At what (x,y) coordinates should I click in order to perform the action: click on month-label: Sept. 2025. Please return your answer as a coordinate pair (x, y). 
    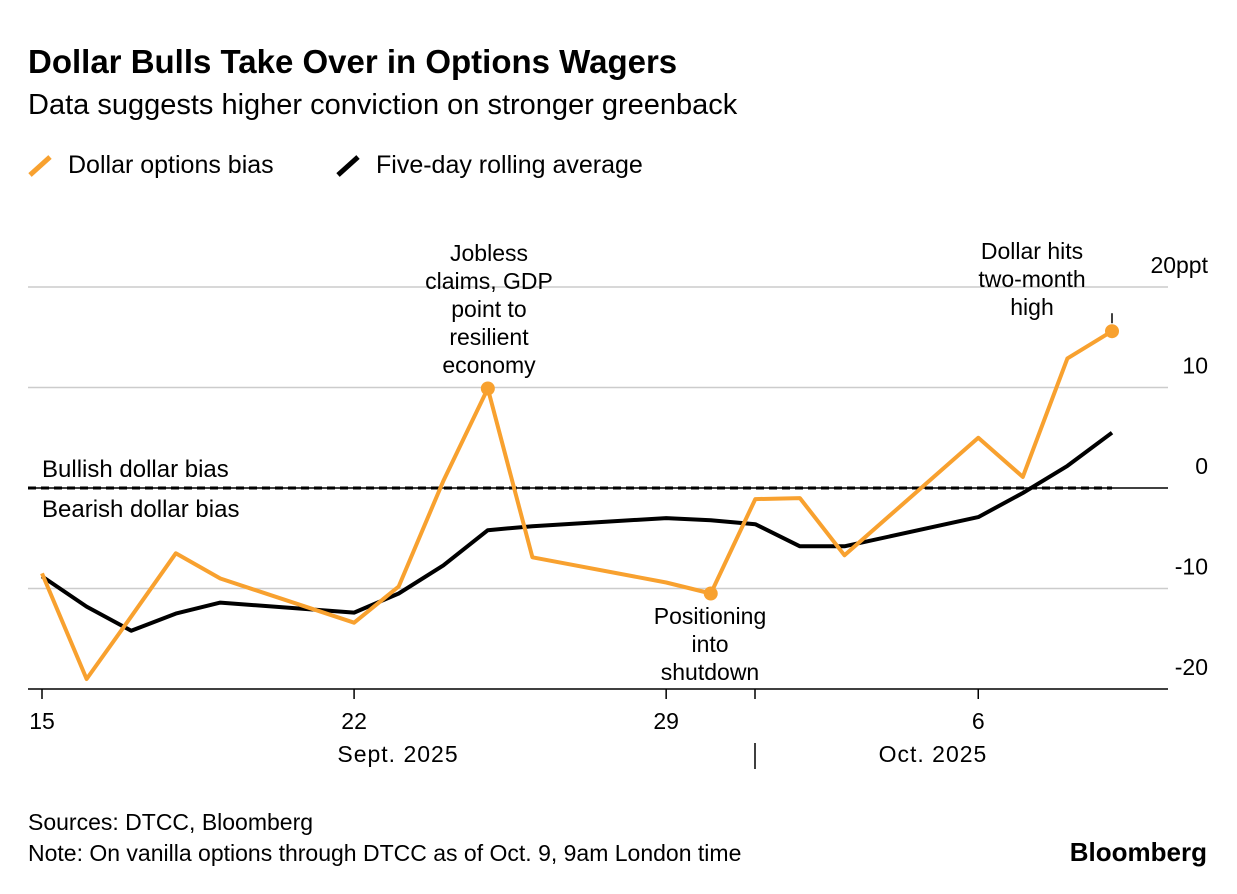
    Looking at the image, I should click on (397, 754).